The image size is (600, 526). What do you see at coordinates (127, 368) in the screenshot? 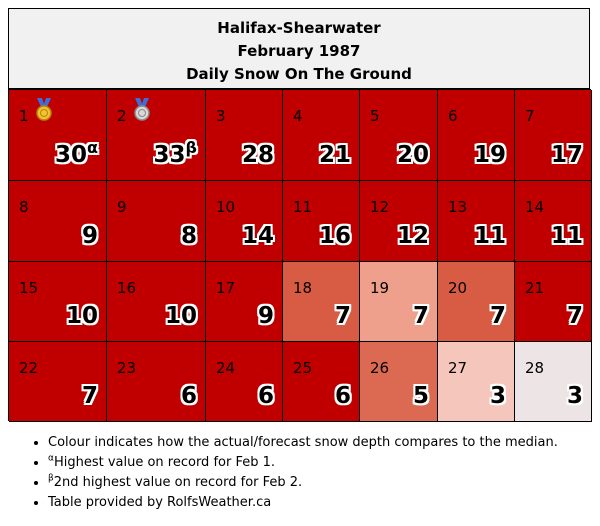
I see `day-number: 23` at bounding box center [127, 368].